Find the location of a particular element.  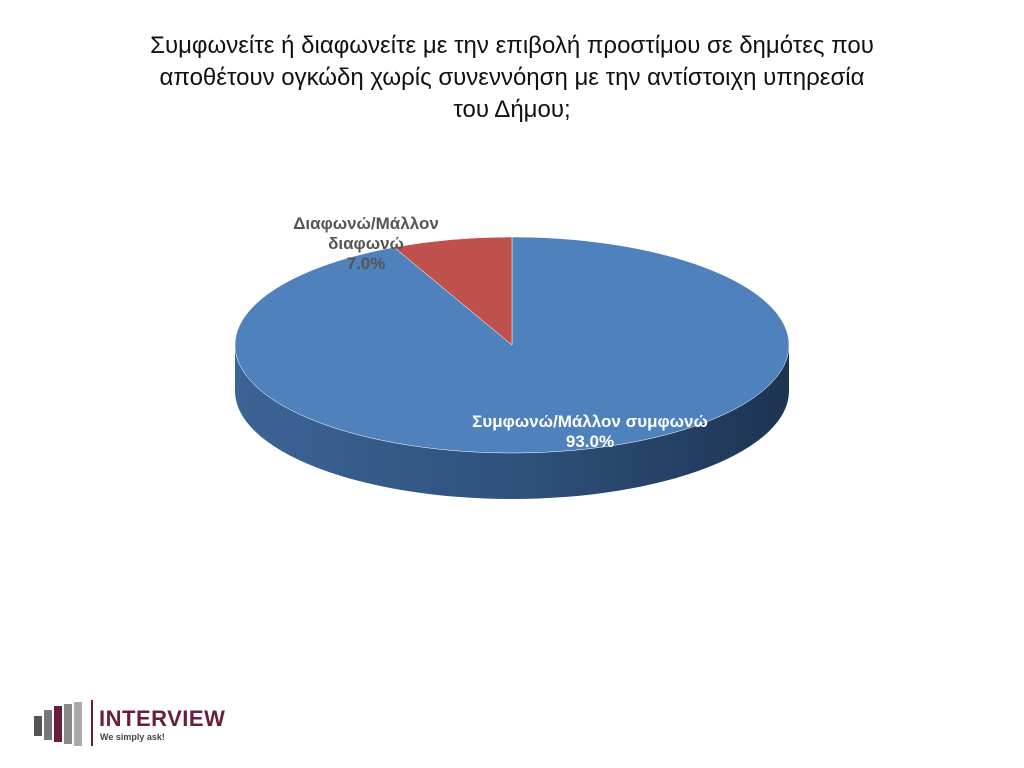

data-label: Συμφωνώ/Μάλλον συμφωνώ 93.0% is located at coordinates (590, 432).